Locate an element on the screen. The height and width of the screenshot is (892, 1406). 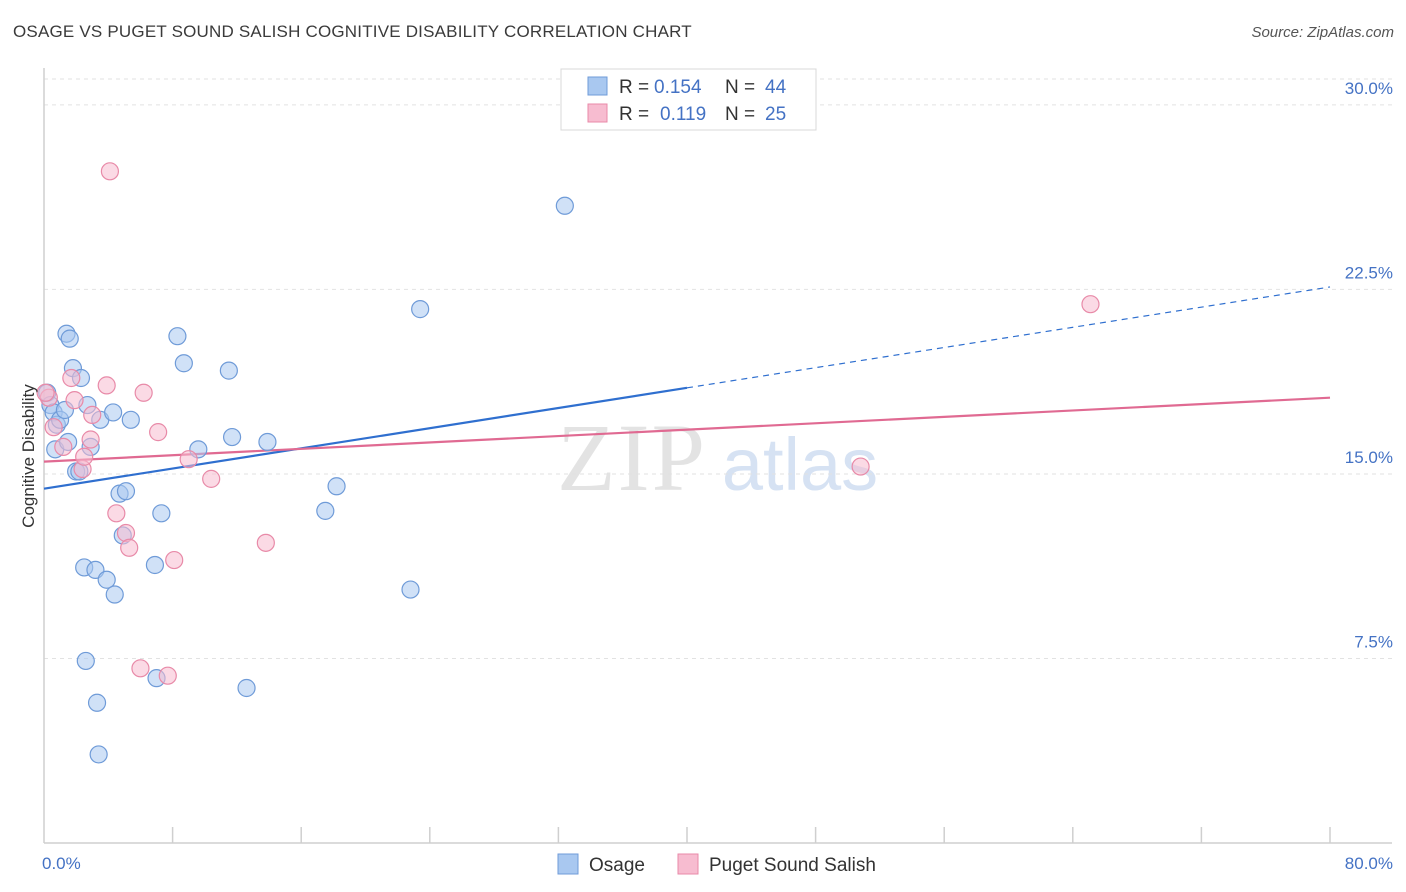
watermark-zip: ZIP is located at coordinates (632, 457).